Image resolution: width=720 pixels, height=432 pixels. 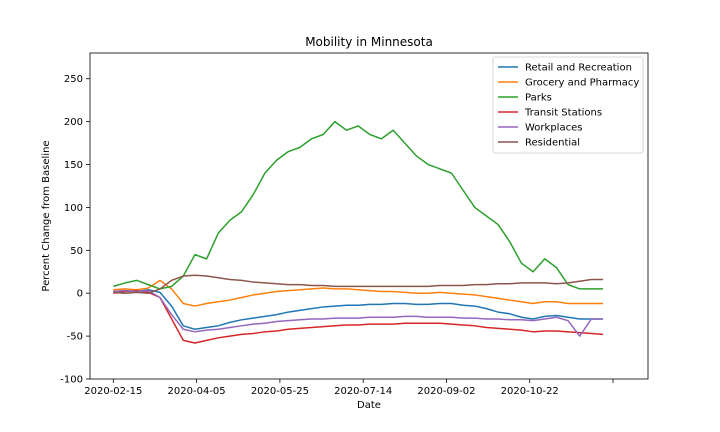 I want to click on y-tick-label: -50, so click(x=75, y=337).